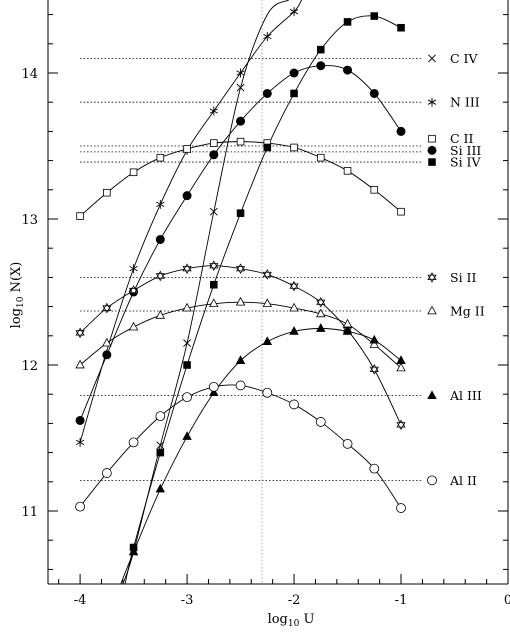 This screenshot has height=632, width=510. What do you see at coordinates (467, 310) in the screenshot?
I see `ion-label-mg-ii: Mg II` at bounding box center [467, 310].